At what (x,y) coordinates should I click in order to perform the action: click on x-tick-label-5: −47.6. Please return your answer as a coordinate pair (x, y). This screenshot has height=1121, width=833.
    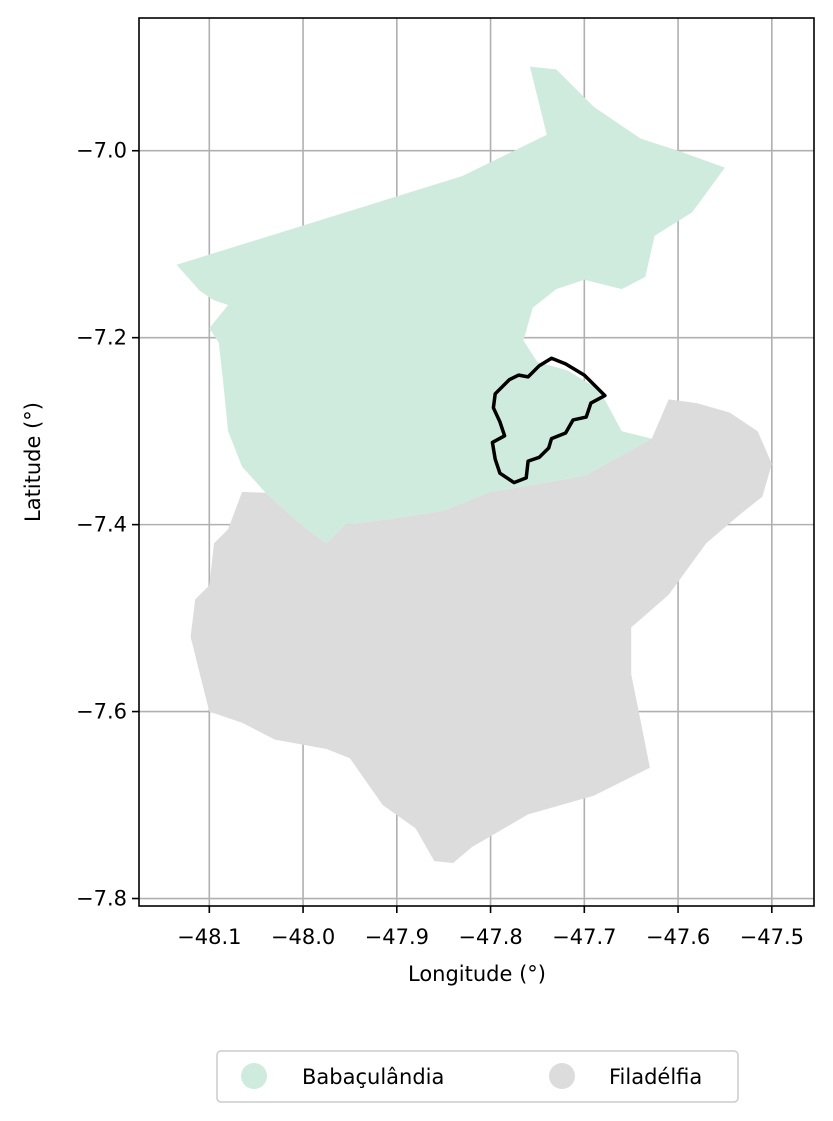
    Looking at the image, I should click on (678, 937).